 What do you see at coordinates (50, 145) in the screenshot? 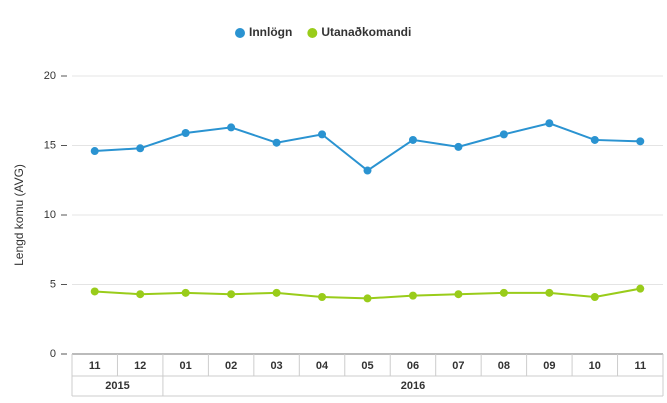
I see `y-tick-label: 15` at bounding box center [50, 145].